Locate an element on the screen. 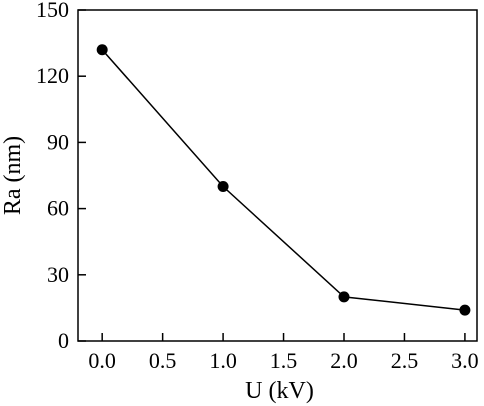  y-tick-label: 60 is located at coordinates (58, 208).